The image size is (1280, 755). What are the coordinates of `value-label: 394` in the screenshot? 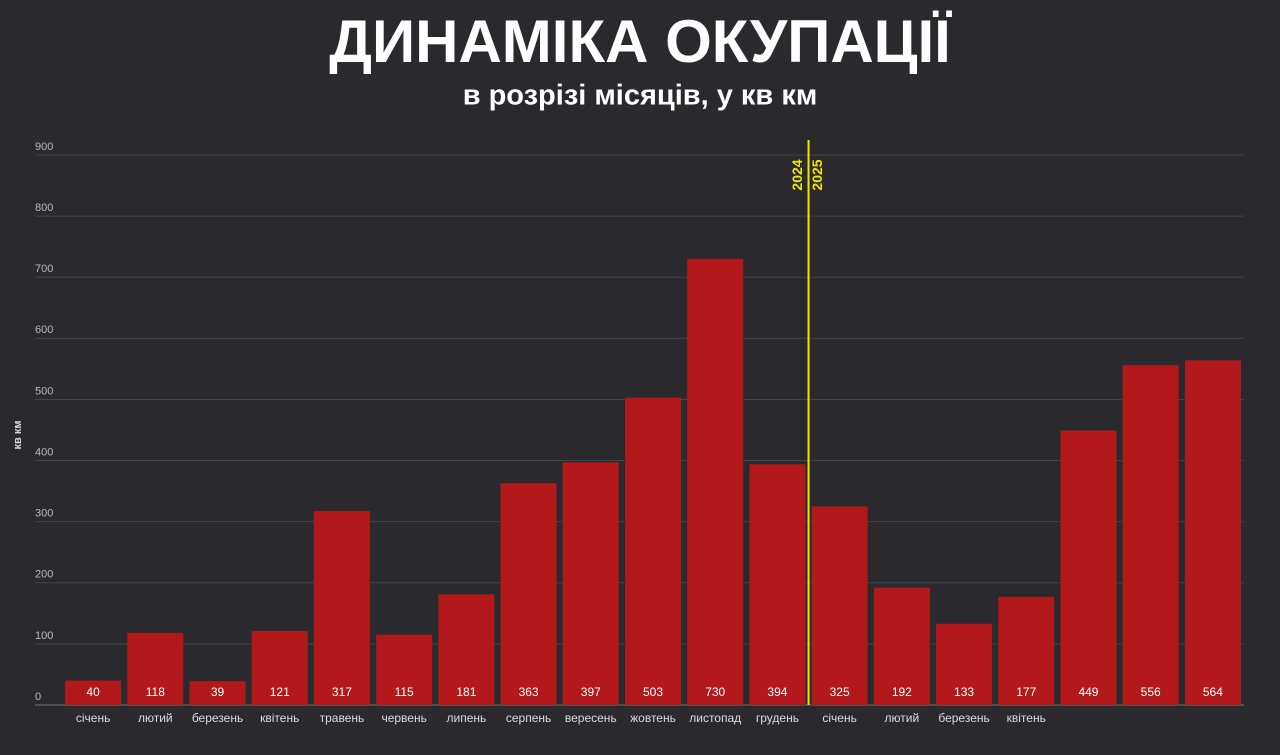 It's located at (777, 692).